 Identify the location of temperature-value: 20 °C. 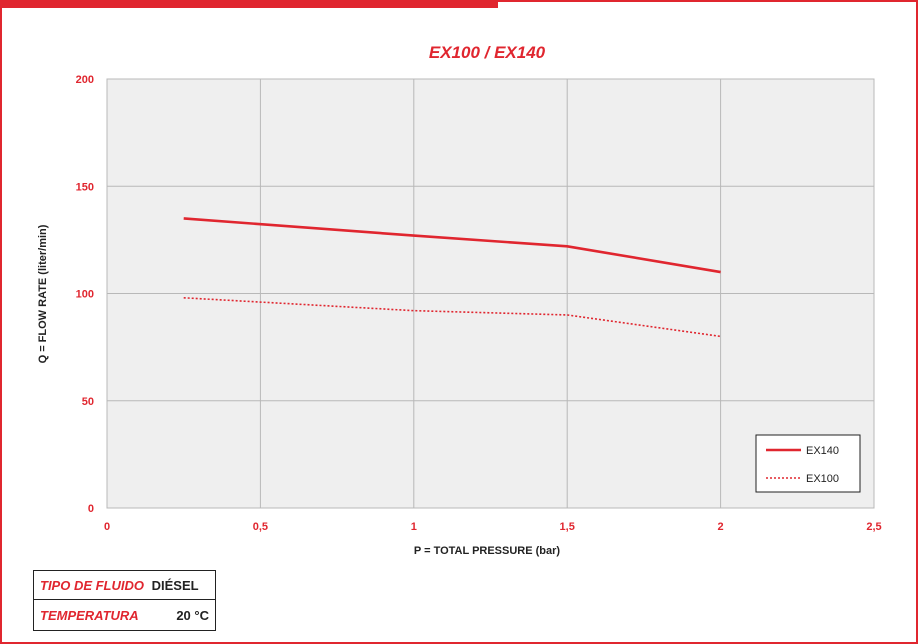
(192, 615).